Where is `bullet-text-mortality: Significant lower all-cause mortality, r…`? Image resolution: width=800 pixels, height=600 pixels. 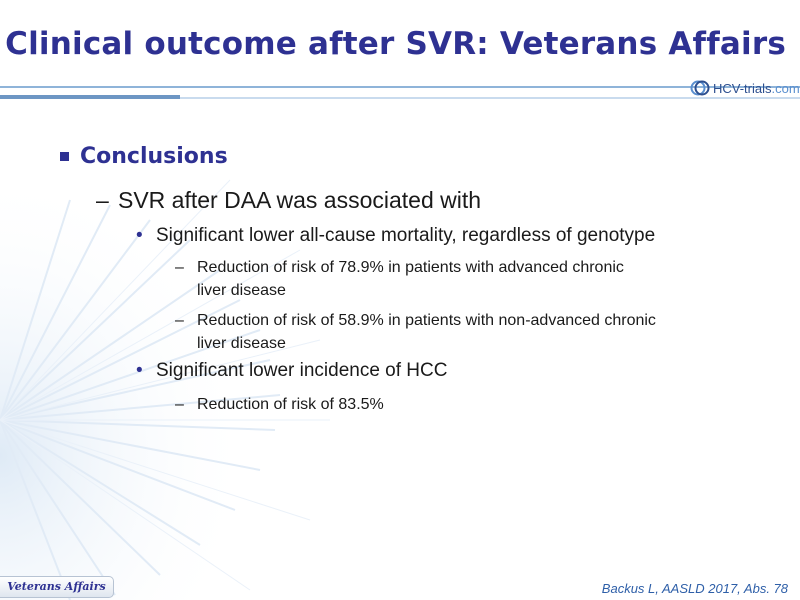
bullet-text-mortality: Significant lower all-cause mortality, r… is located at coordinates (406, 235).